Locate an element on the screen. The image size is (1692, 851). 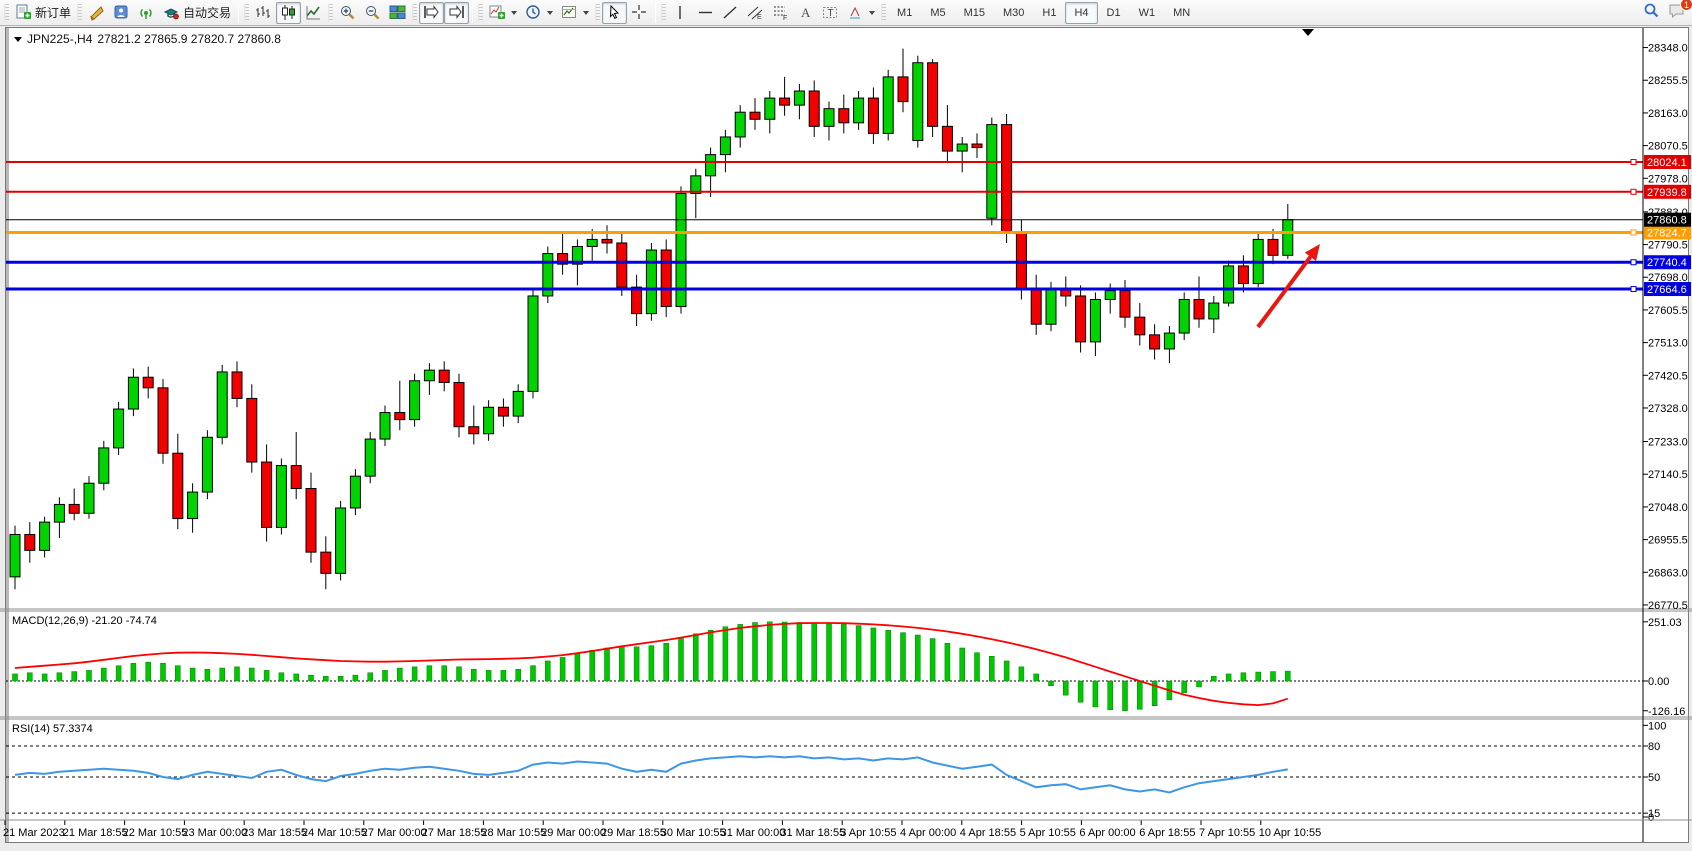
tf-m30-button: M30 is located at coordinates (1013, 13).